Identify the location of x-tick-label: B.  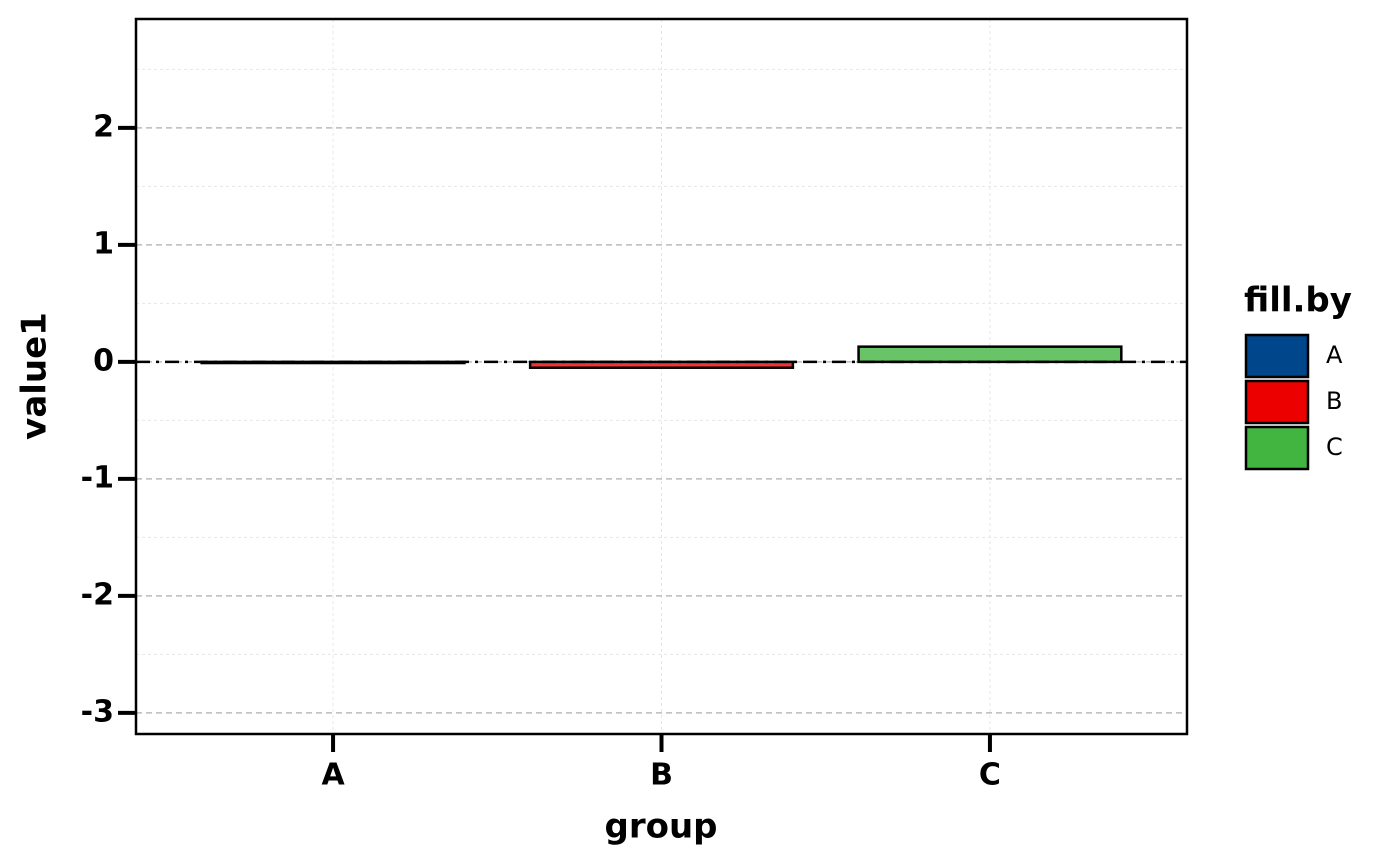
(661, 775).